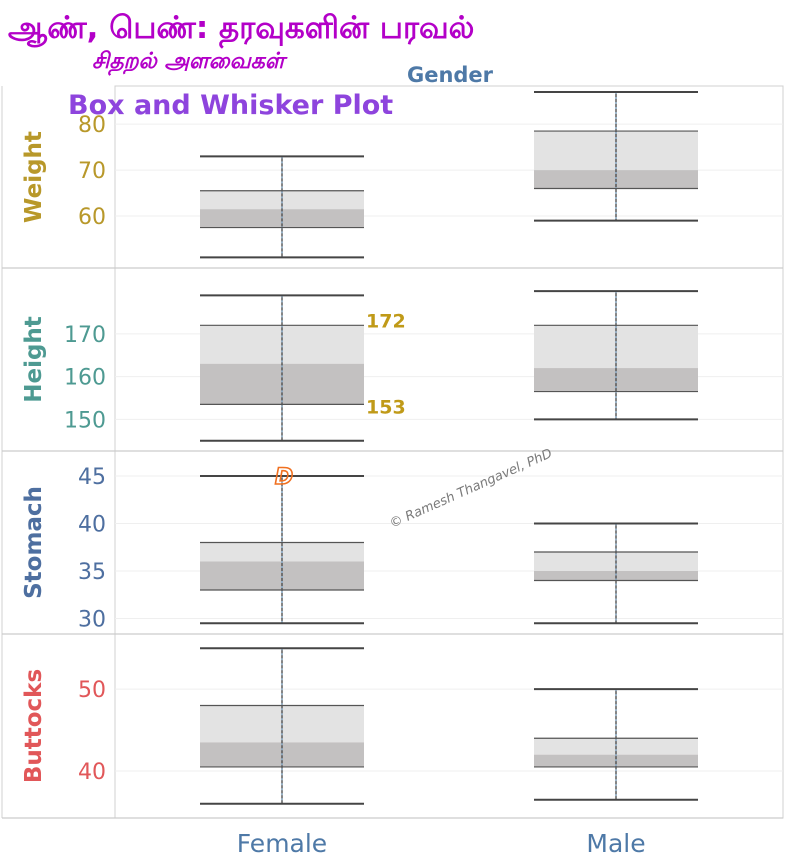  Describe the element at coordinates (615, 843) in the screenshot. I see `x-label-male: Male` at that location.